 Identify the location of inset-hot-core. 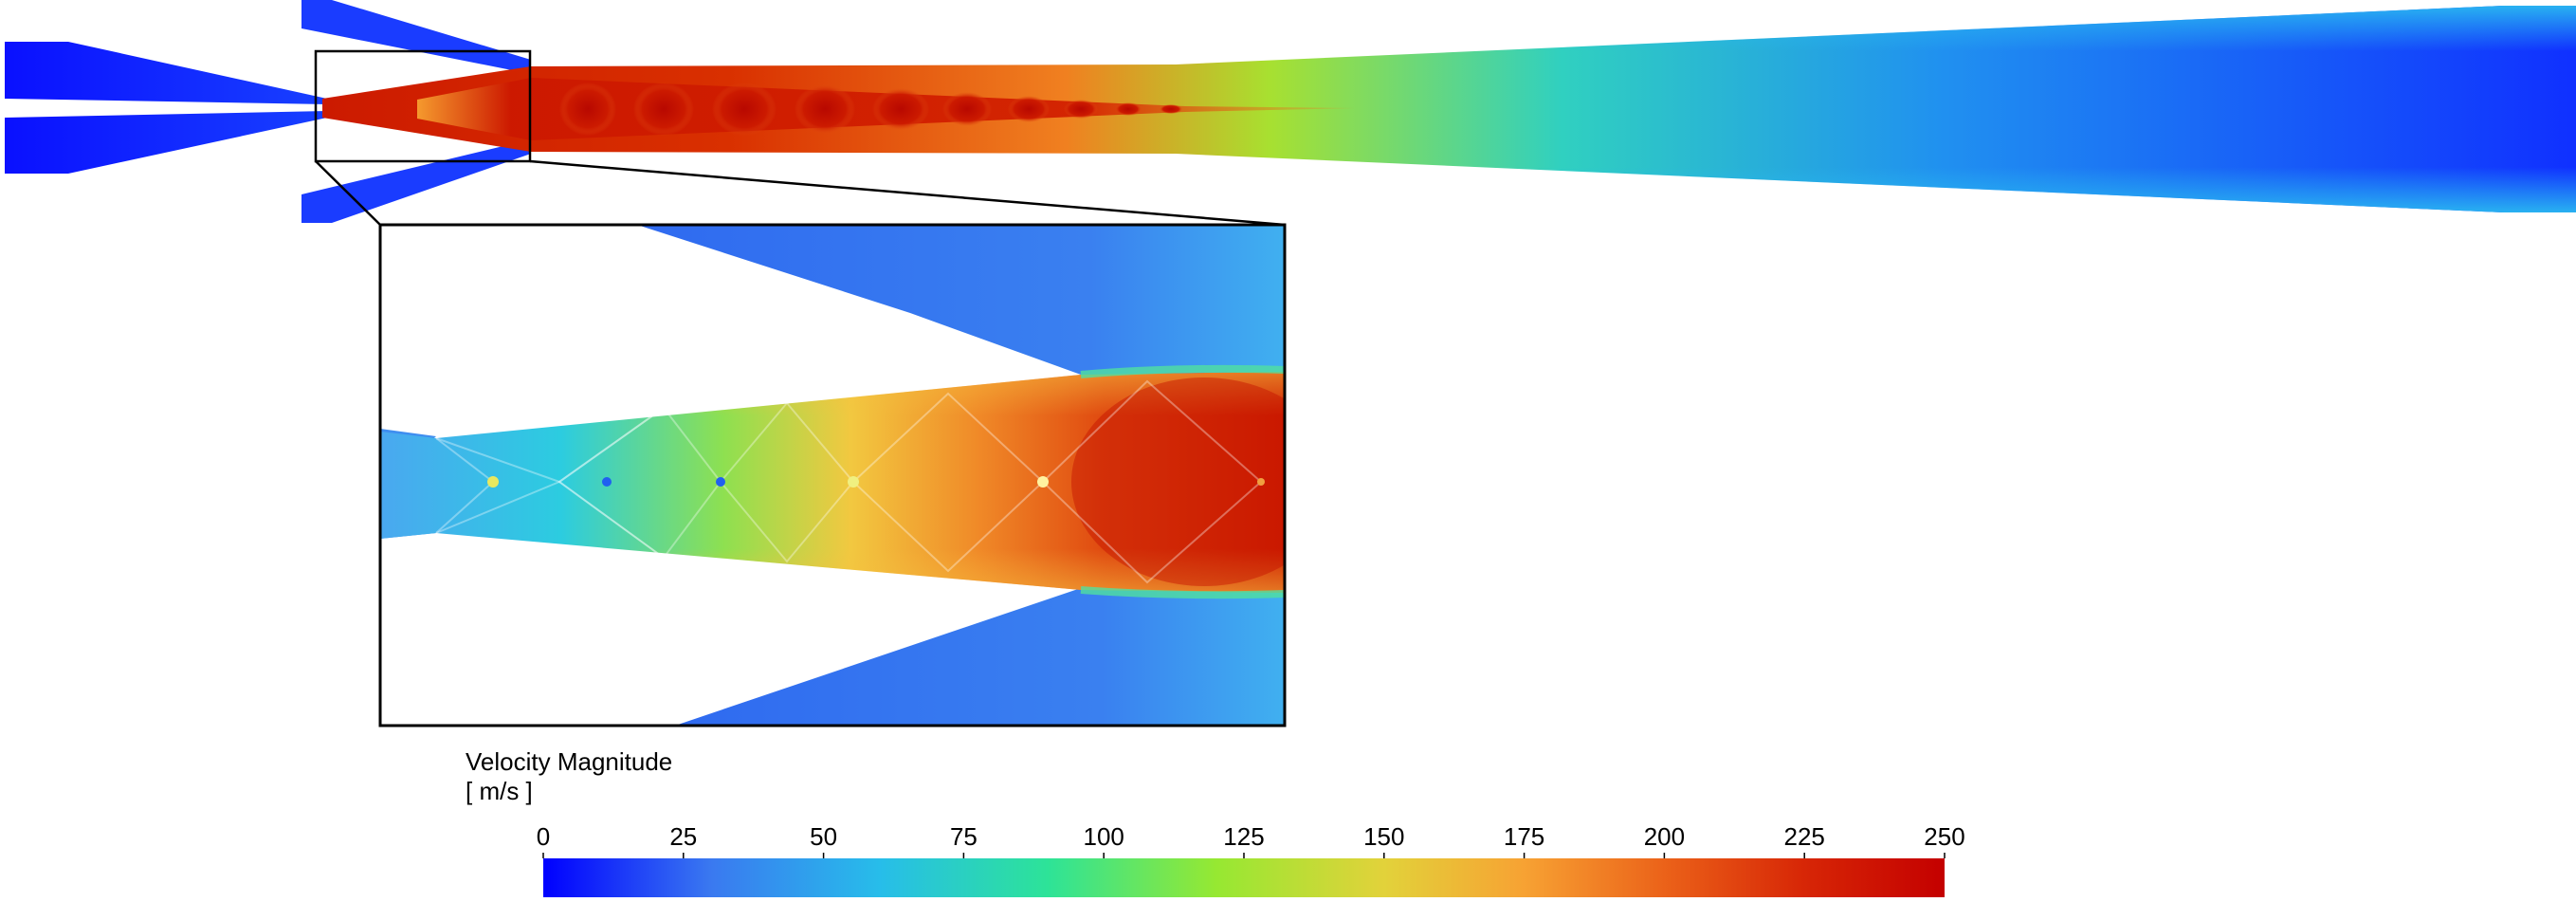
(1178, 481).